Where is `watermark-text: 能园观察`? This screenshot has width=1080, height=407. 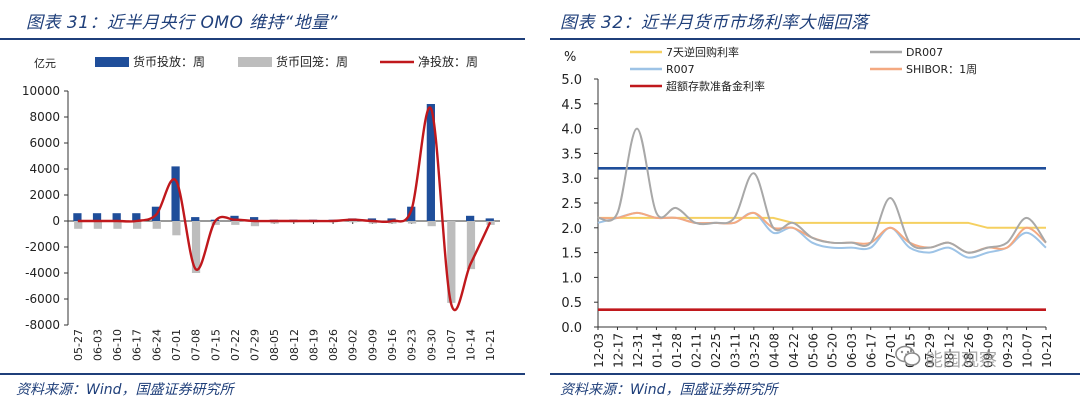
watermark-text: 能园观察 is located at coordinates (961, 360).